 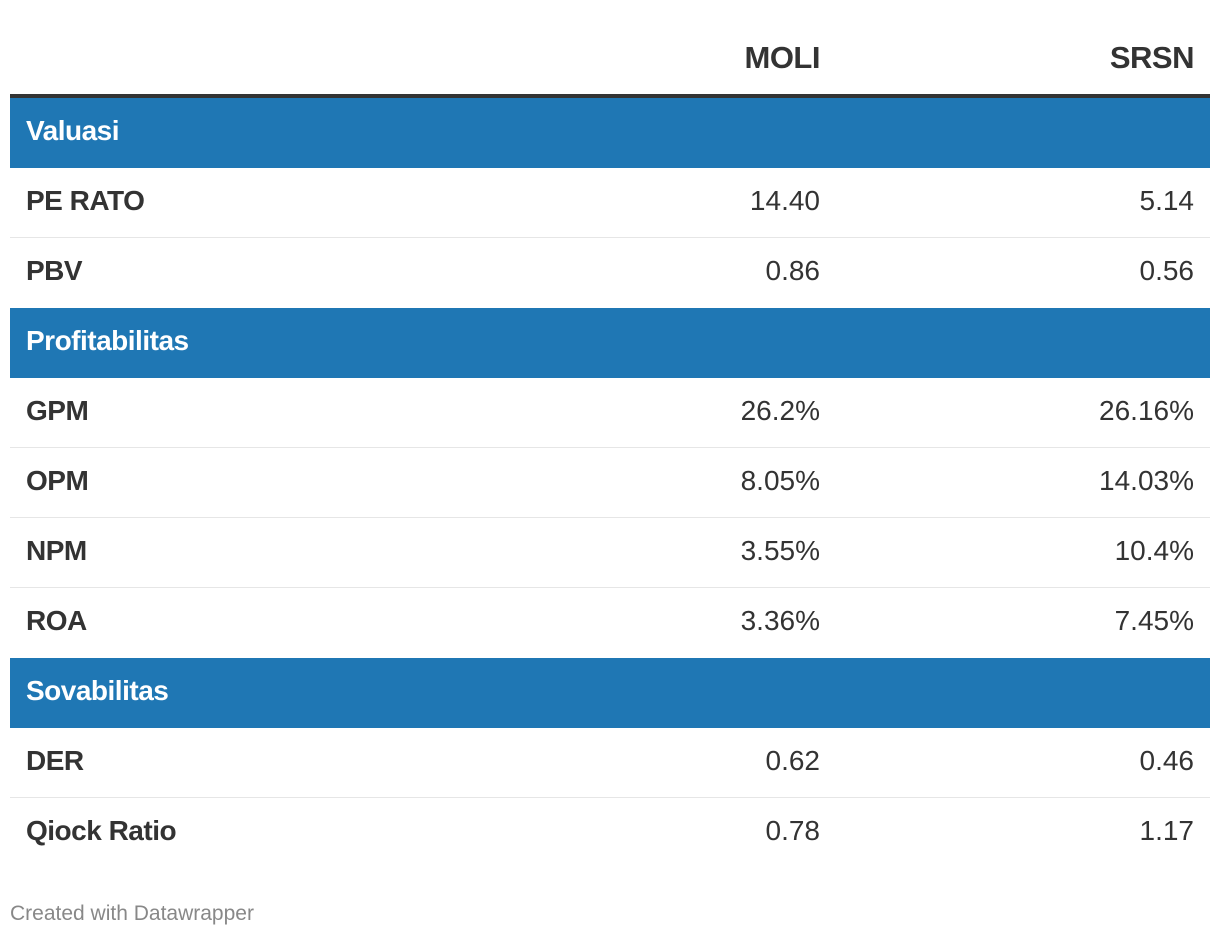 What do you see at coordinates (610, 203) in the screenshot?
I see `table-row: PE RATO 14.40 5.14` at bounding box center [610, 203].